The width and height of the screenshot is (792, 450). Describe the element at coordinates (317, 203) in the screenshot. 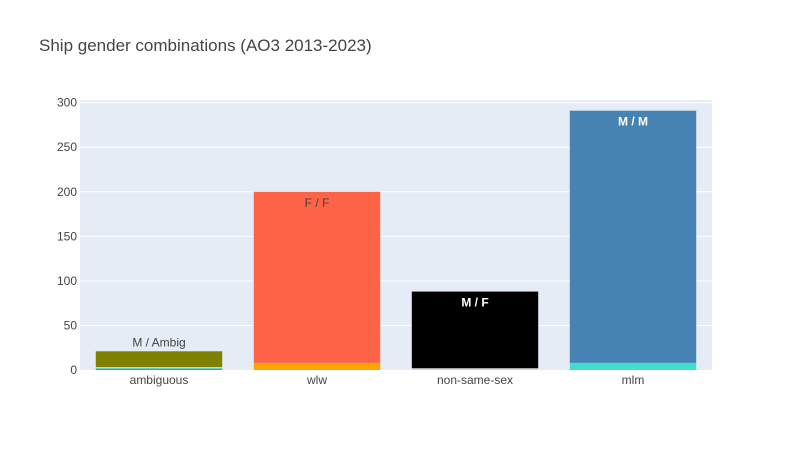

I see `bar-label-wlw: F / F` at that location.